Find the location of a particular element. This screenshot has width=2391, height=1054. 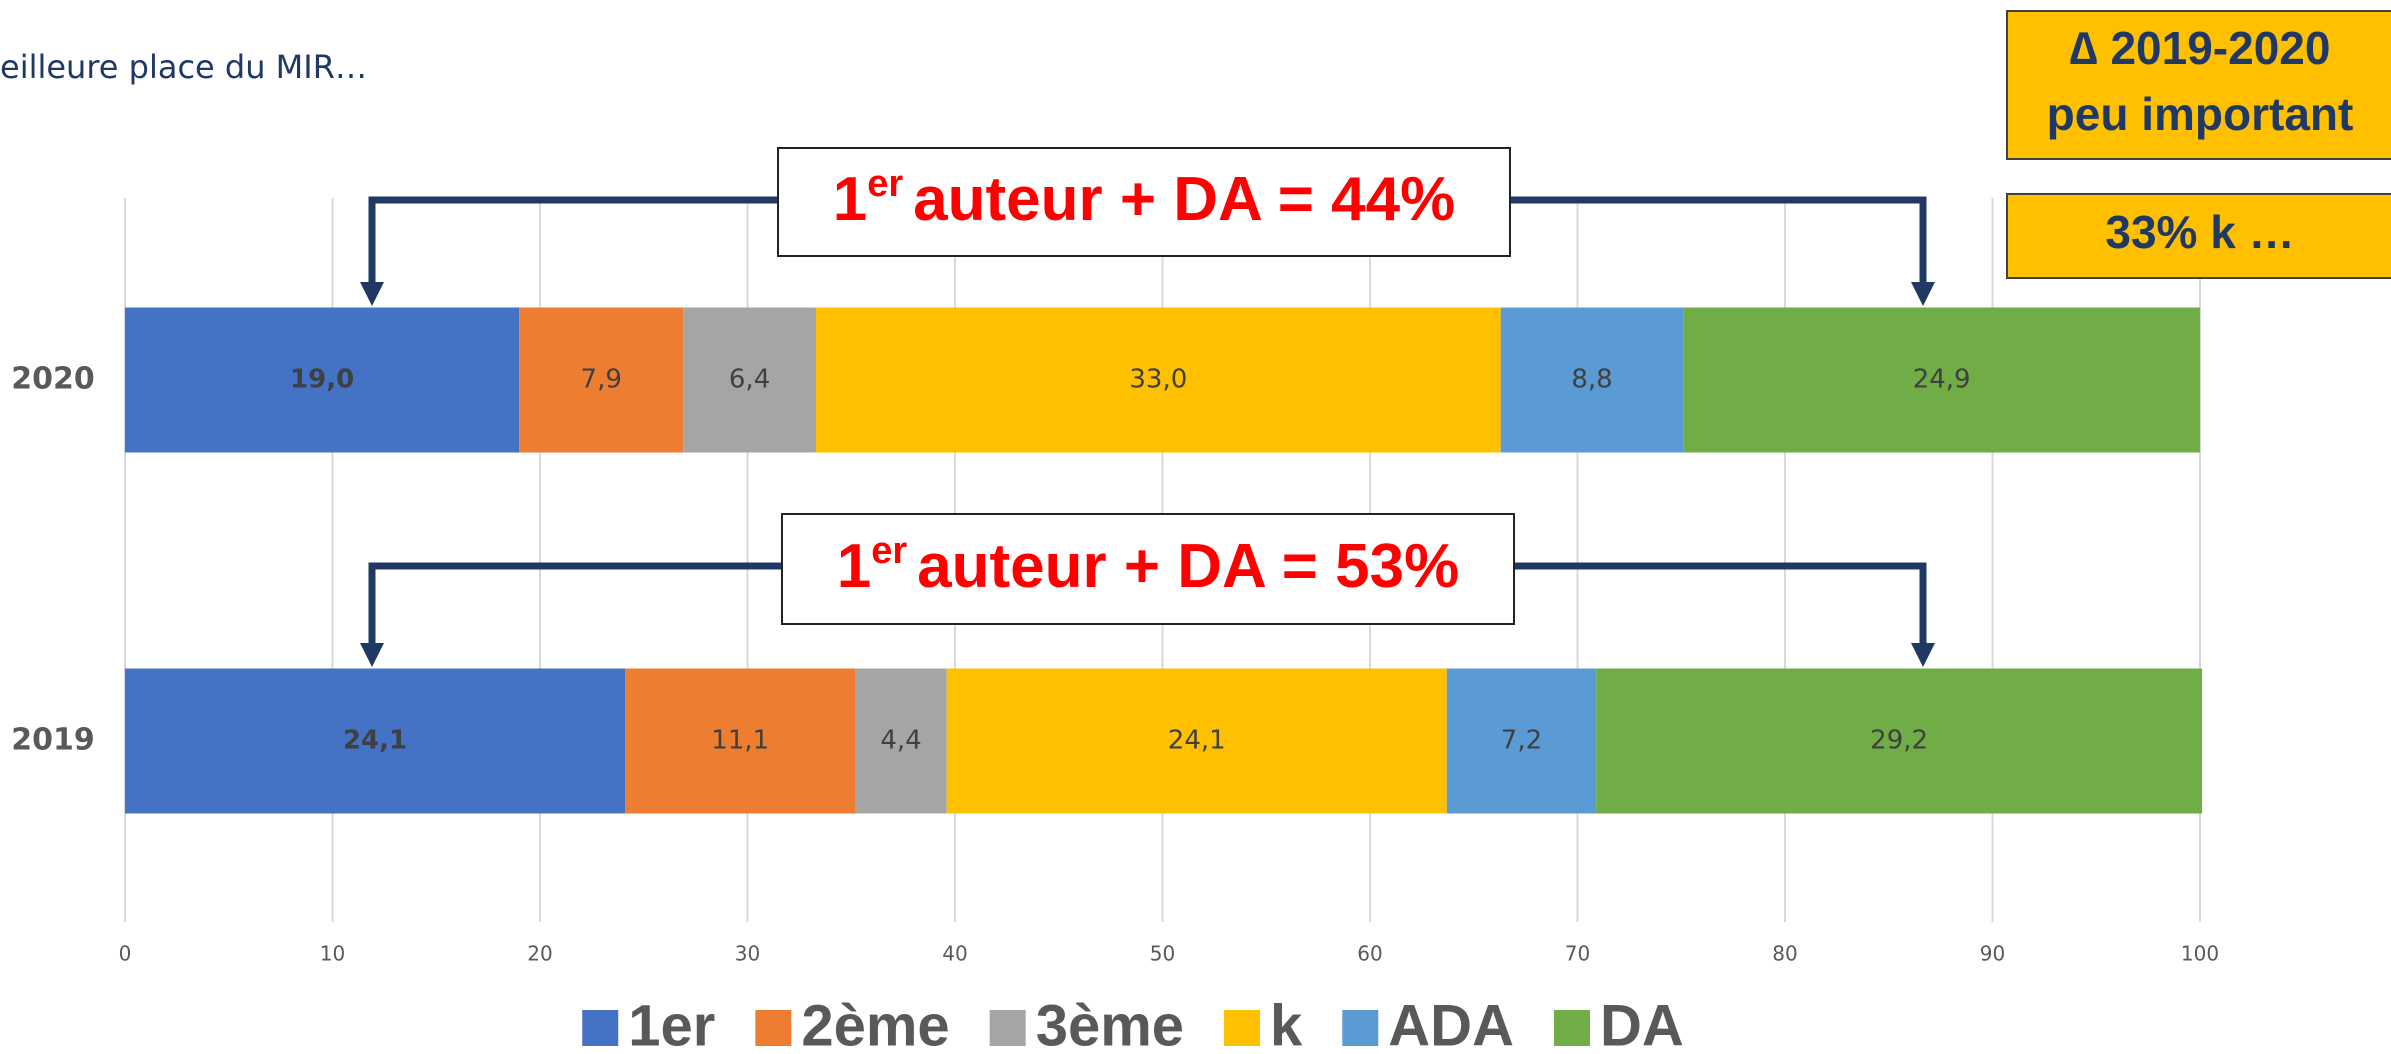

annotation: 1er auteur + DA = 53% is located at coordinates (1148, 565).